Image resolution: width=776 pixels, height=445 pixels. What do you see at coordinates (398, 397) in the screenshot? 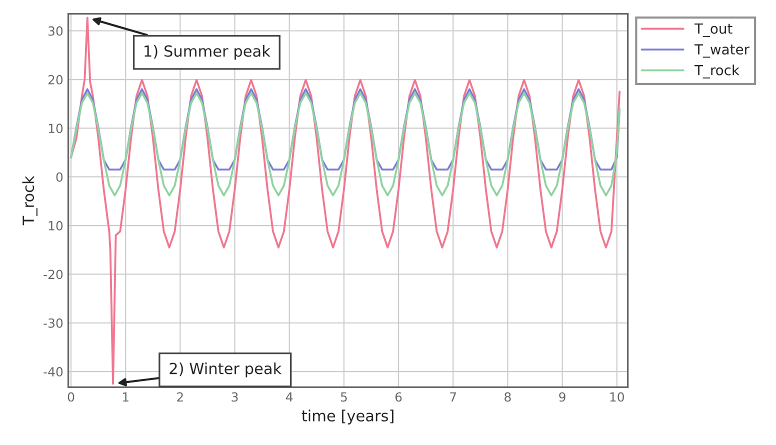
I see `x-tick-label: 6` at bounding box center [398, 397].